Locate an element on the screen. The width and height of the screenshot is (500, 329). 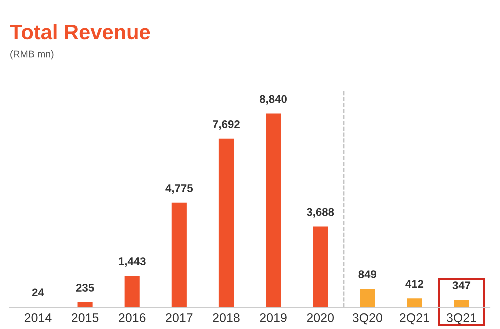
x-tick-label: 2016 is located at coordinates (132, 318).